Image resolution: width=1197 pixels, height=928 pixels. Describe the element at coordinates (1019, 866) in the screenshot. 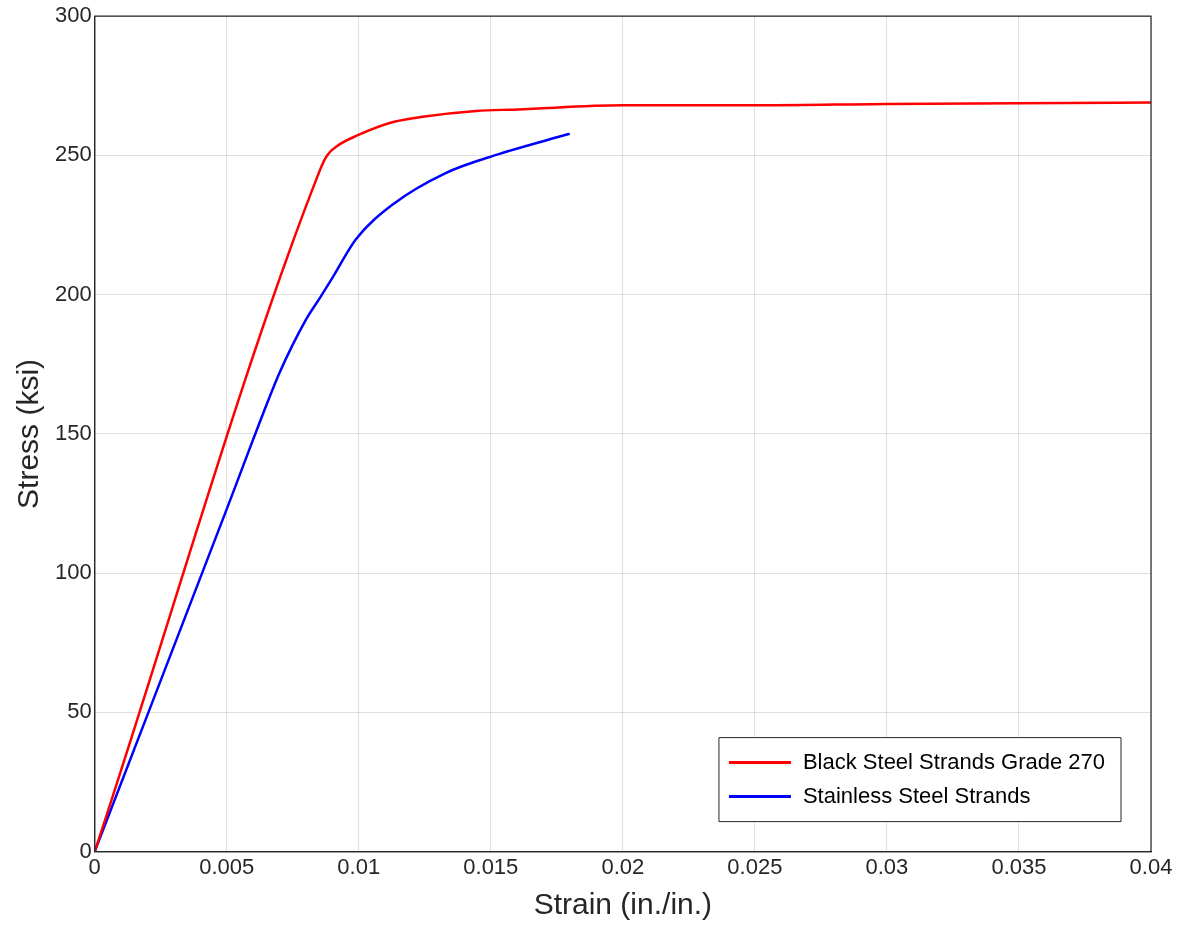

I see `x-tick-label: 0.035` at that location.